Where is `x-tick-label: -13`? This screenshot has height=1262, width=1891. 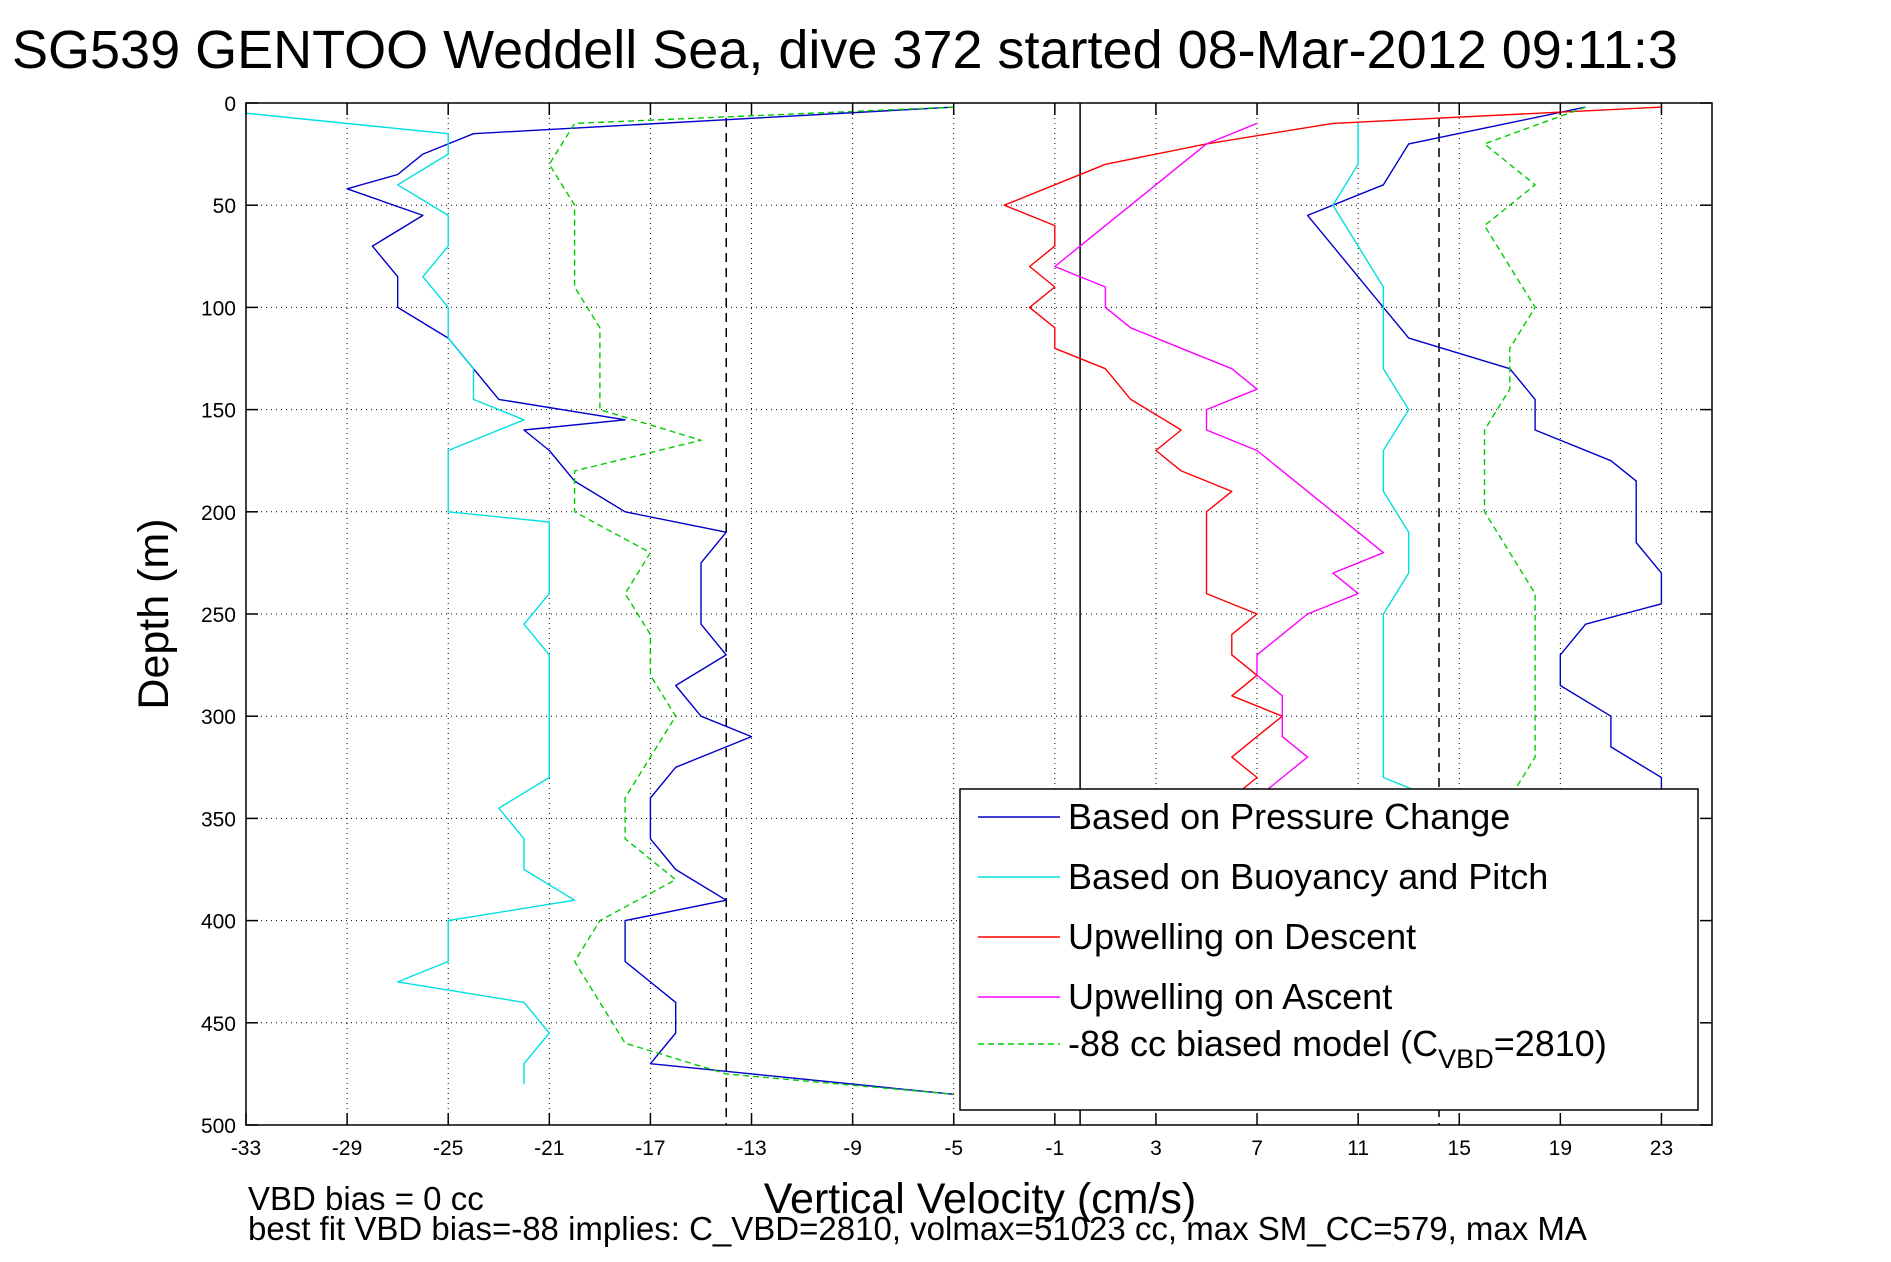
x-tick-label: -13 is located at coordinates (751, 1148).